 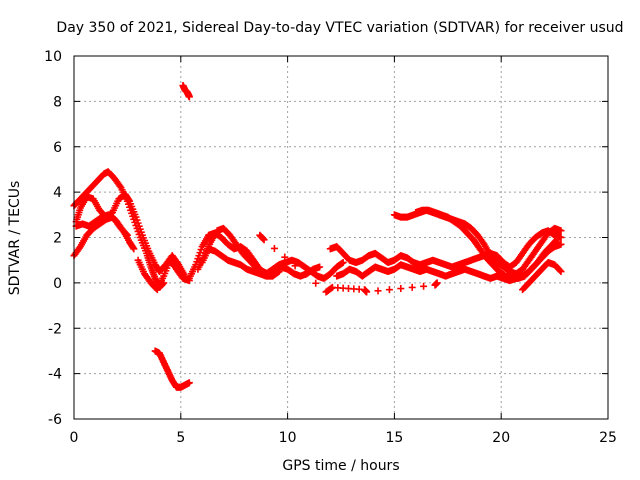 What do you see at coordinates (57, 284) in the screenshot?
I see `y-tick-label: 0` at bounding box center [57, 284].